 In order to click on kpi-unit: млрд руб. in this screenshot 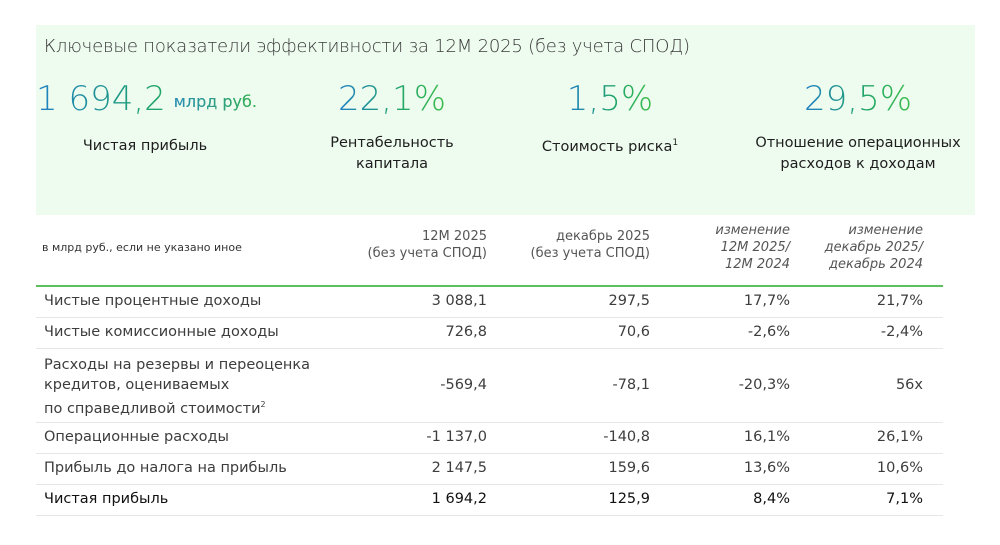, I will do `click(215, 101)`.